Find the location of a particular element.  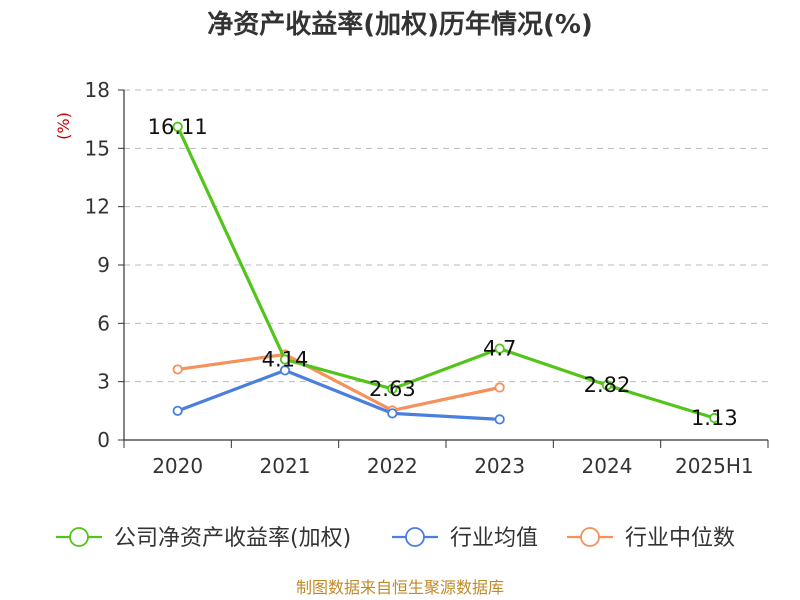

legend-label: 行业中位数 is located at coordinates (680, 538).